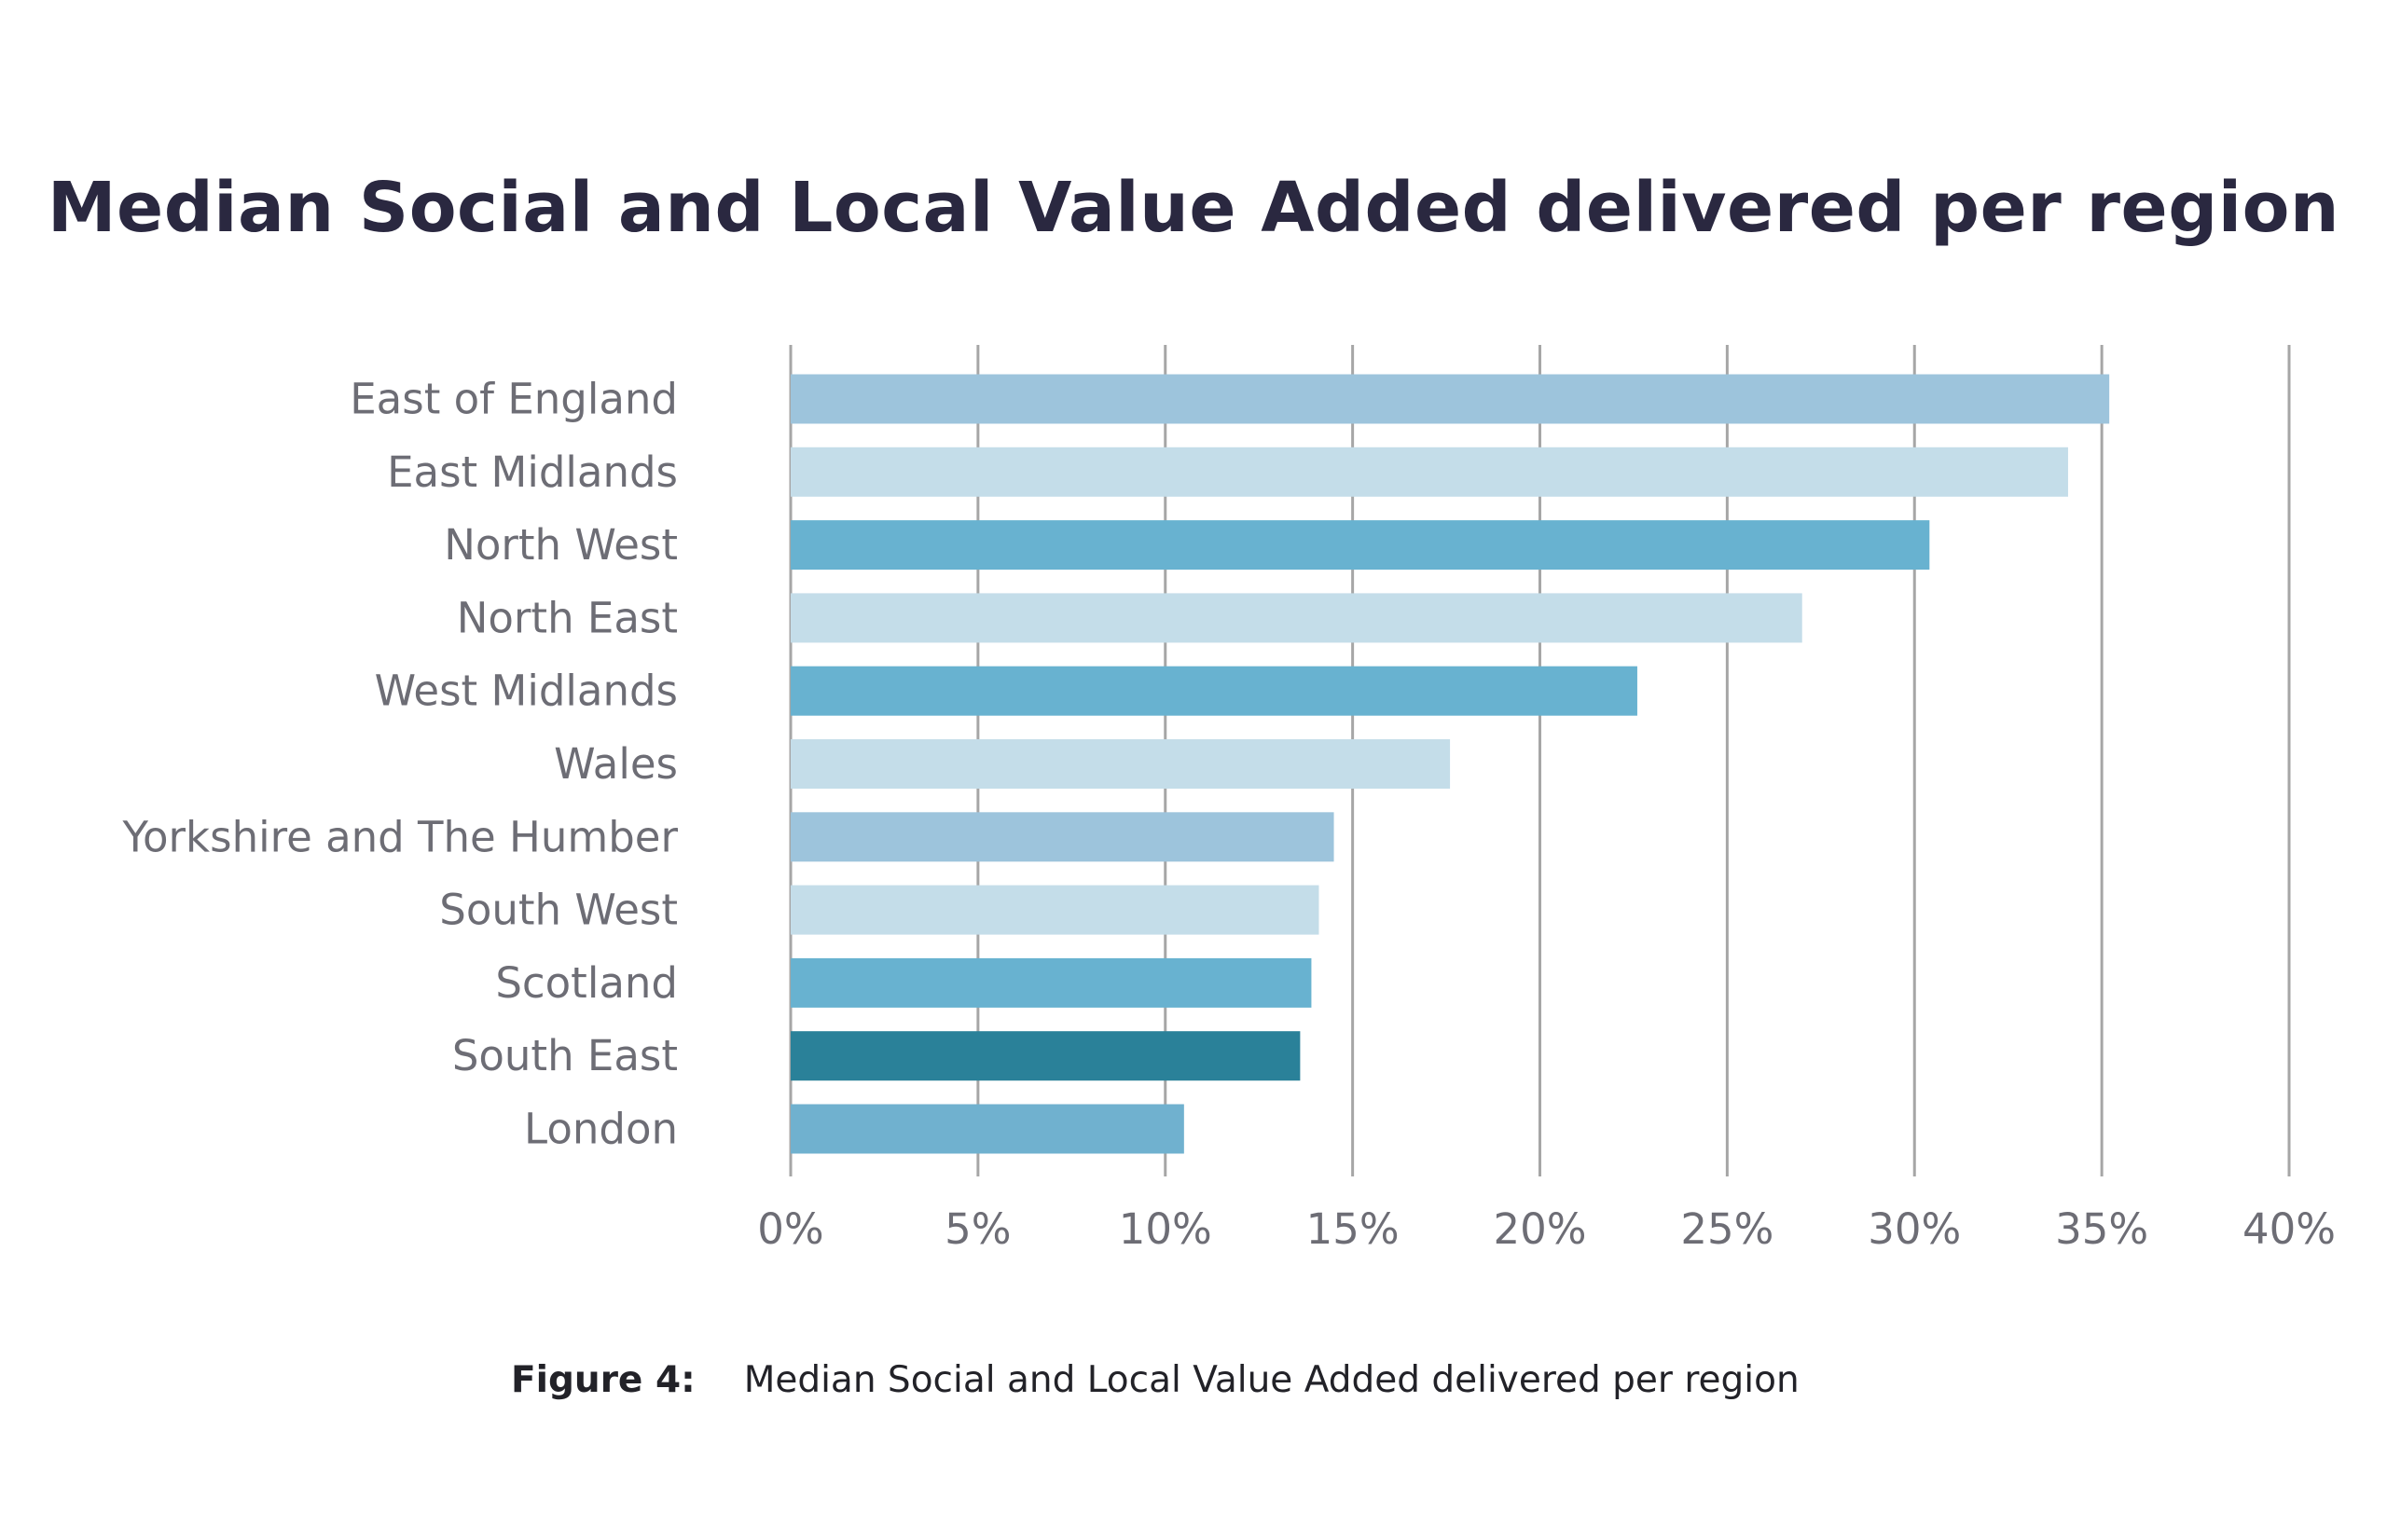  What do you see at coordinates (1046, 1056) in the screenshot?
I see `bar-south-east` at bounding box center [1046, 1056].